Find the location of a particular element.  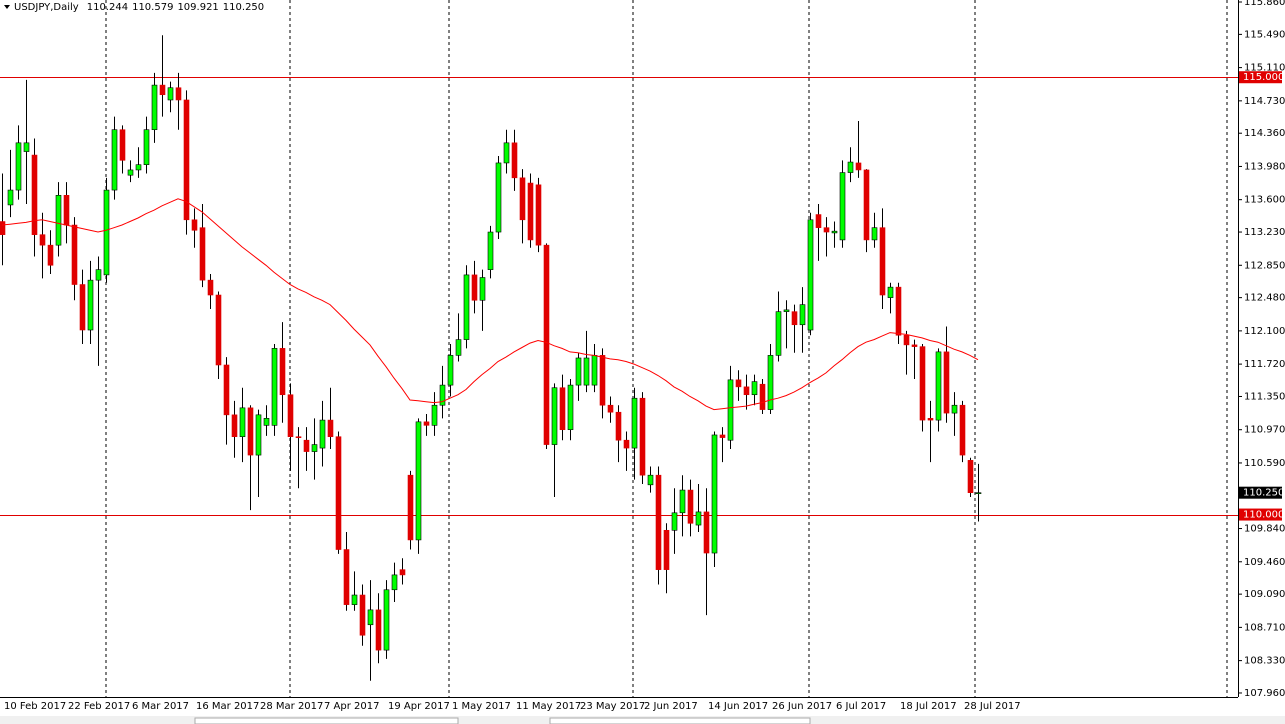

y-tick-label: 111.720 is located at coordinates (1264, 364).